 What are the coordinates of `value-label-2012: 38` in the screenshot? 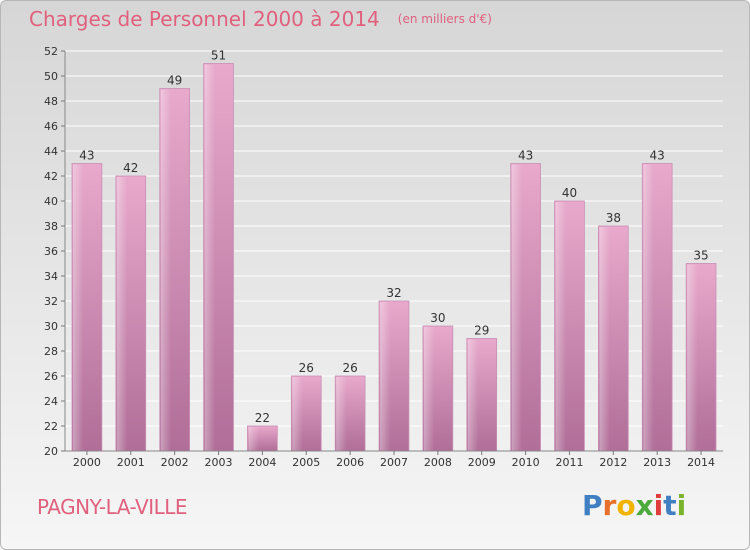 It's located at (613, 218).